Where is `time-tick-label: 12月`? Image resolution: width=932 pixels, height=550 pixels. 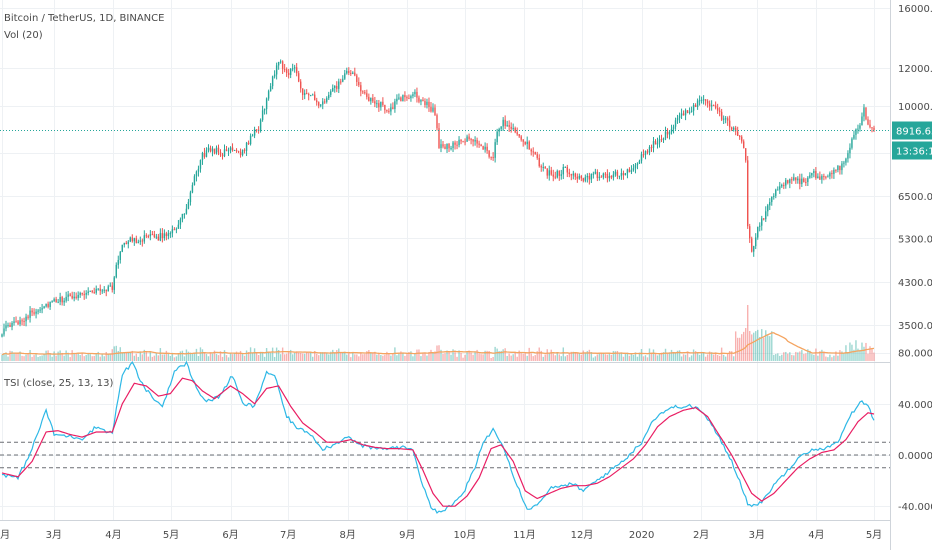 time-tick-label: 12月 is located at coordinates (582, 535).